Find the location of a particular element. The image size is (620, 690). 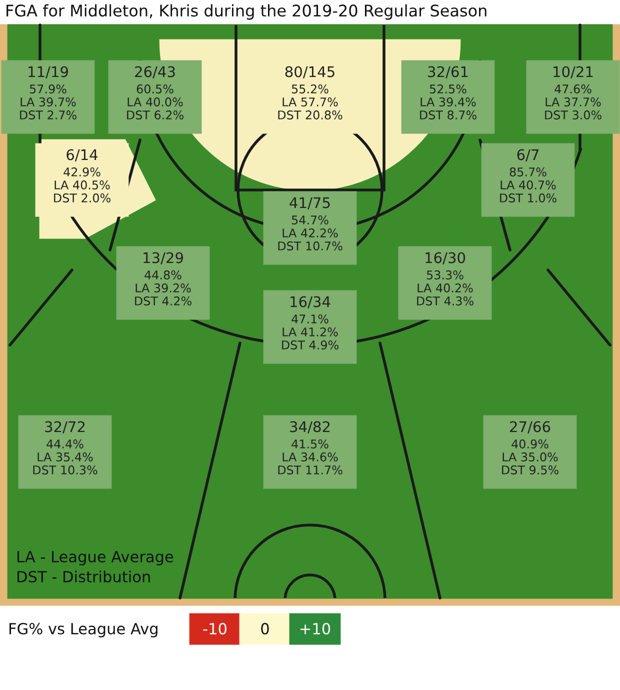

text: LA 39.4% is located at coordinates (448, 101).